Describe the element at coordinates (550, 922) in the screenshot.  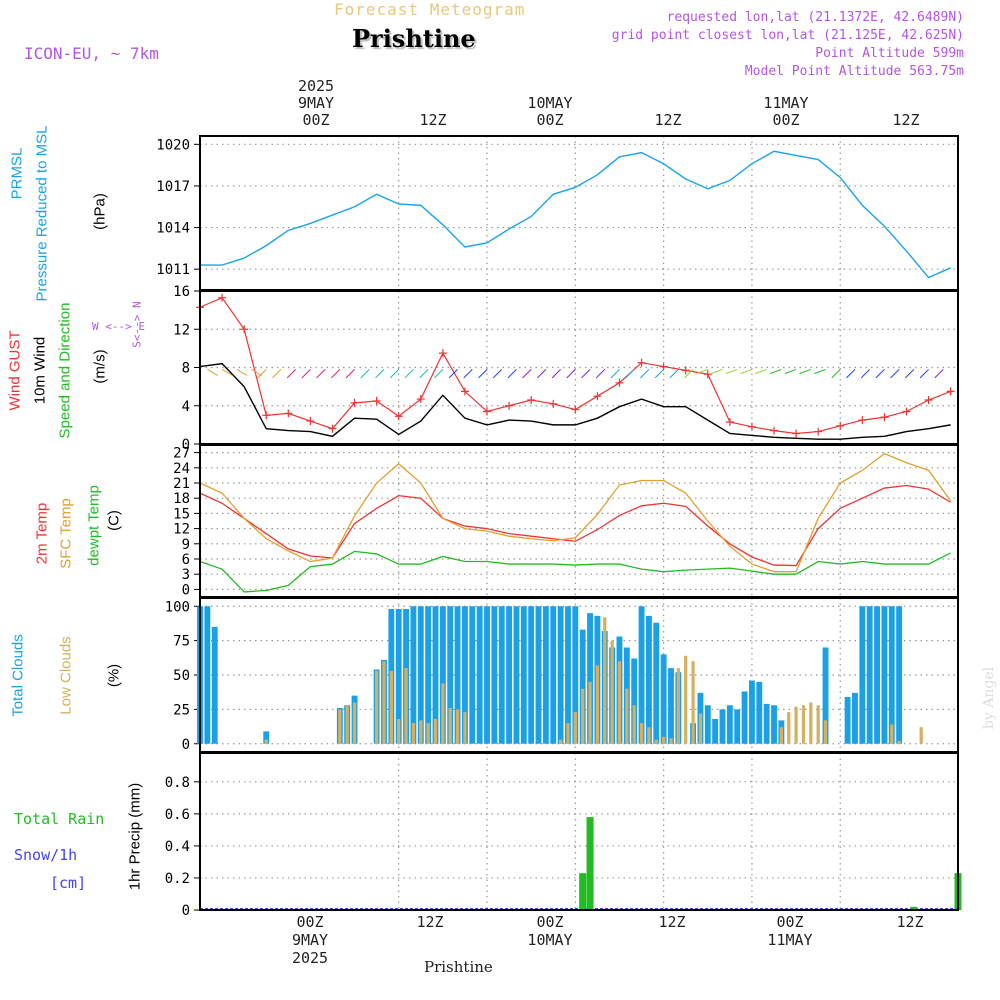
I see `bottom-day2-00z: 00Z` at that location.